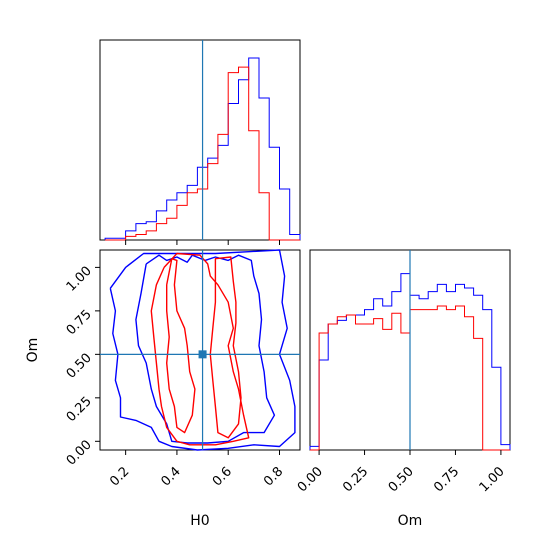 The image size is (550, 550). I want to click on contour-lines, so click(200, 350).